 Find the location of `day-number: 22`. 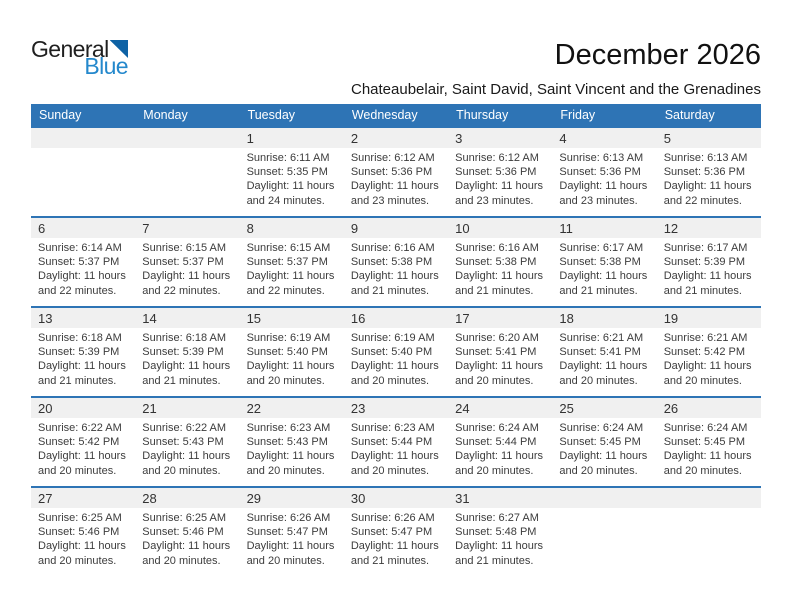

day-number: 22 is located at coordinates (291, 408).